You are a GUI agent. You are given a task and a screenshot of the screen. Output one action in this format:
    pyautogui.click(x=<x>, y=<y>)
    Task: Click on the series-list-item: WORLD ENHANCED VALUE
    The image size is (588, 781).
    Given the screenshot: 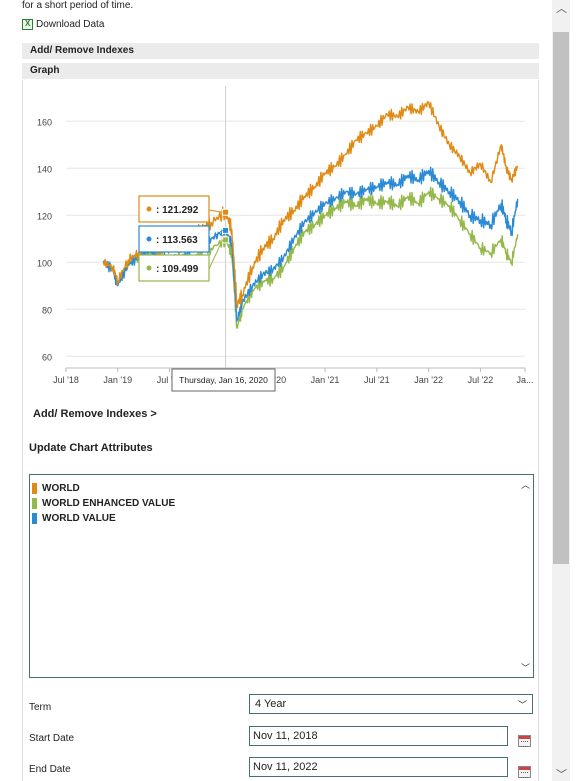 What is the action you would take?
    pyautogui.click(x=102, y=503)
    